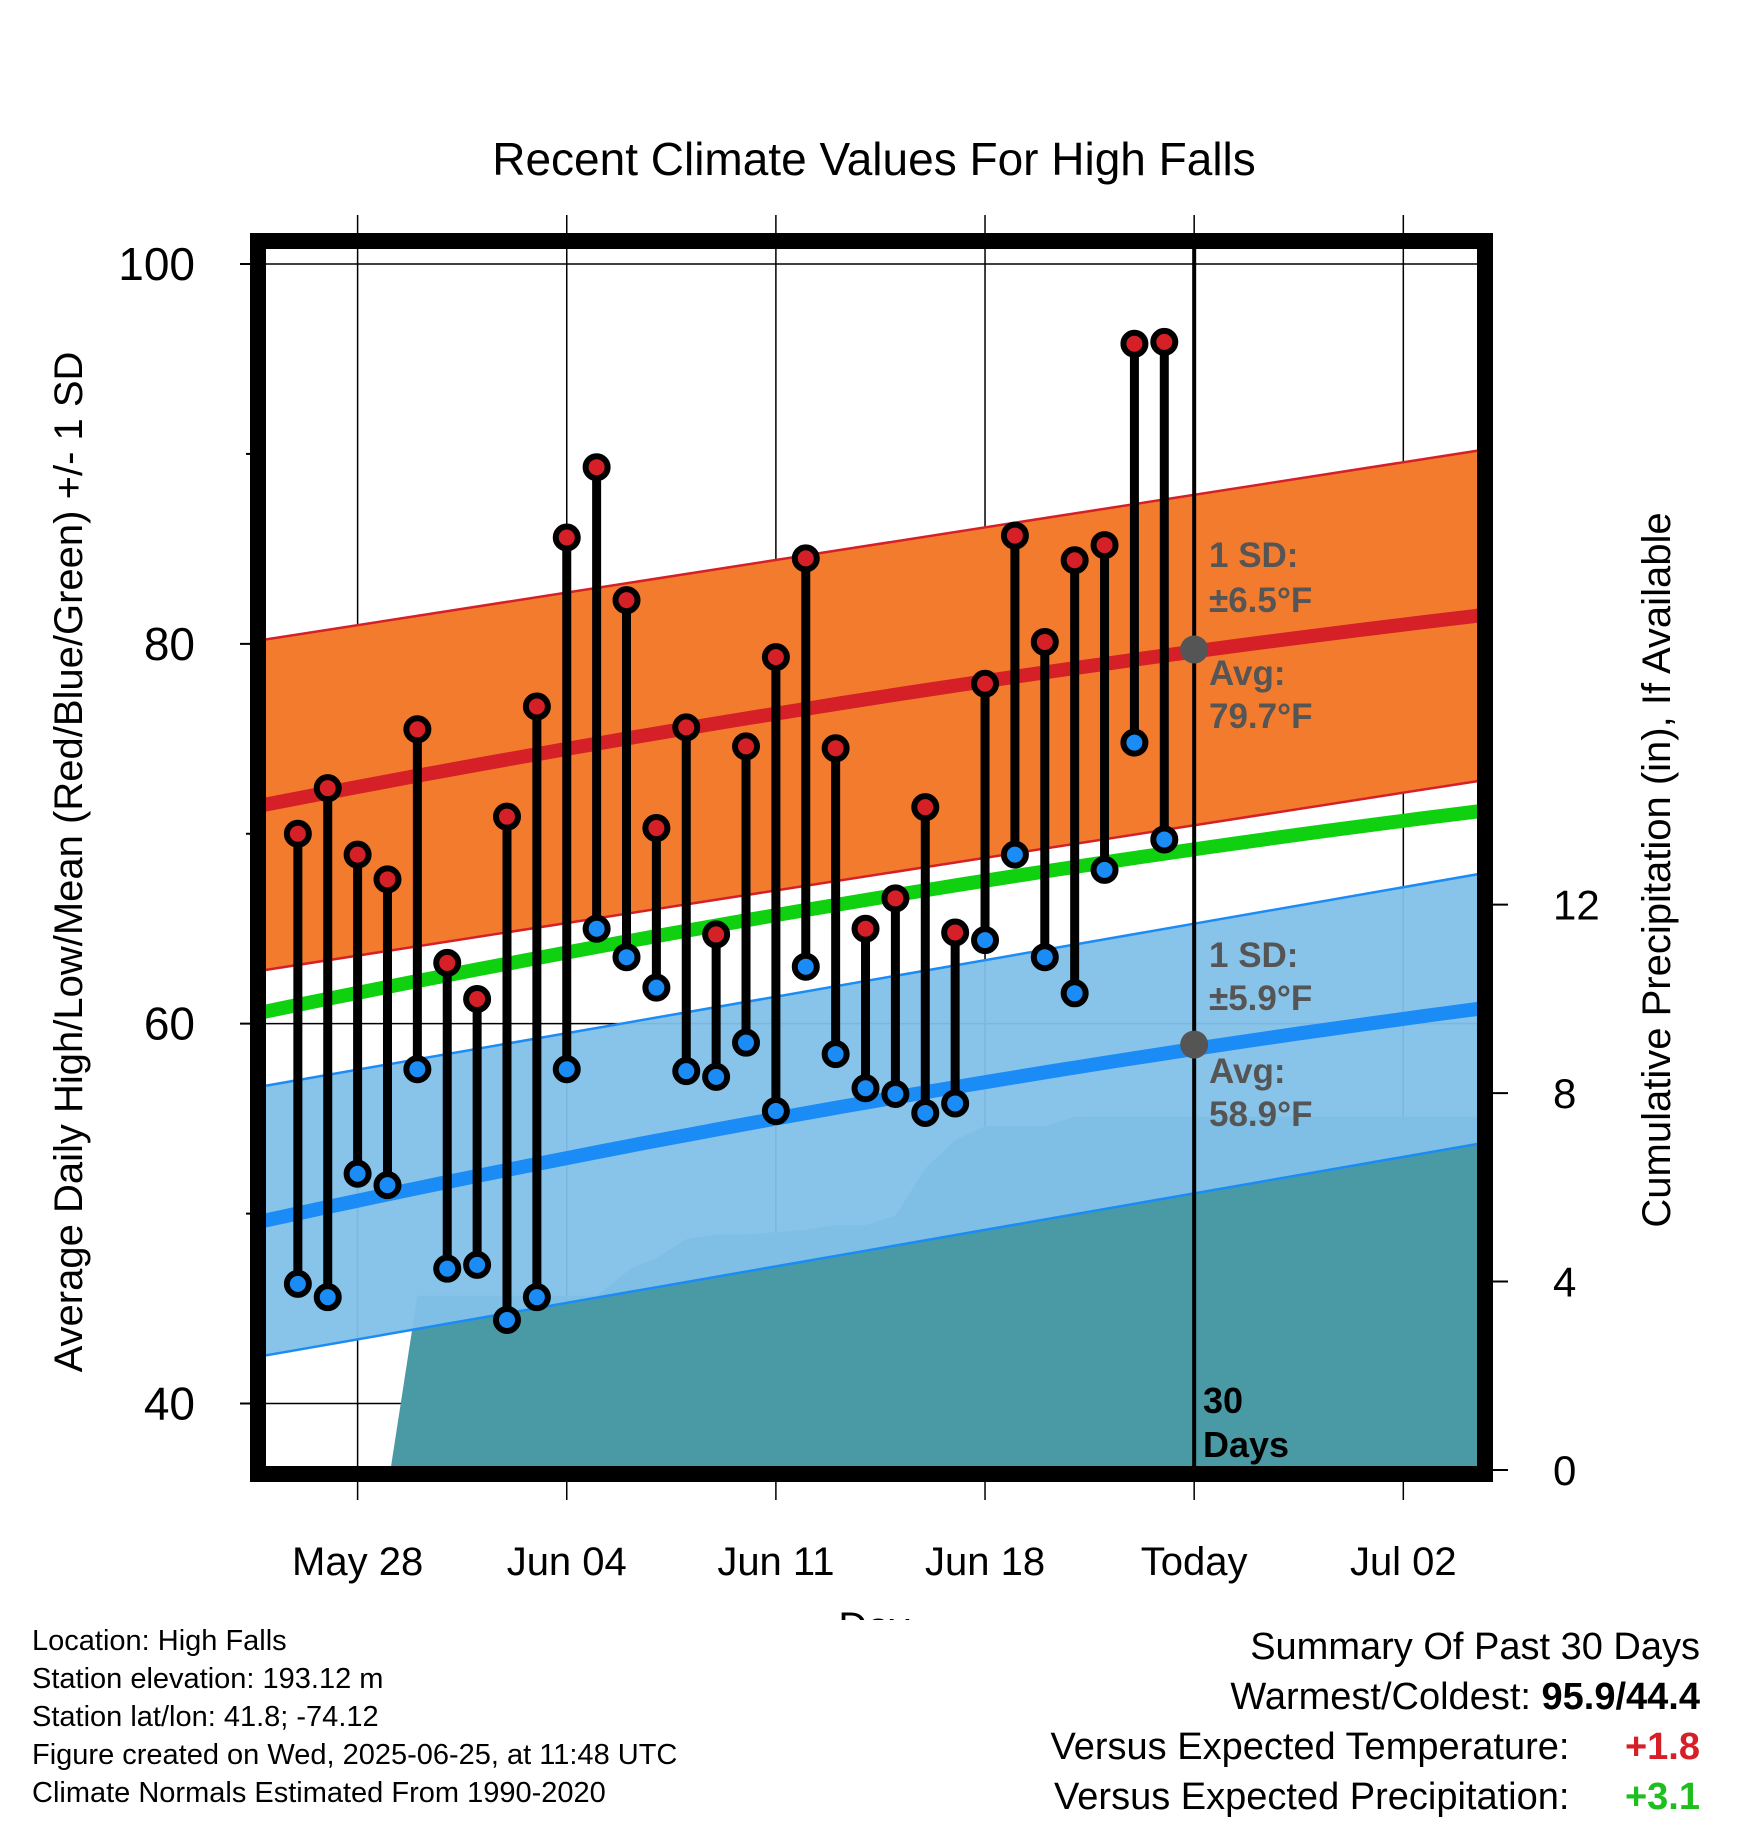 The height and width of the screenshot is (1828, 1748). What do you see at coordinates (205, 1717) in the screenshot?
I see `latlon-text: Station lat/lon: 41.8; -74.12` at bounding box center [205, 1717].